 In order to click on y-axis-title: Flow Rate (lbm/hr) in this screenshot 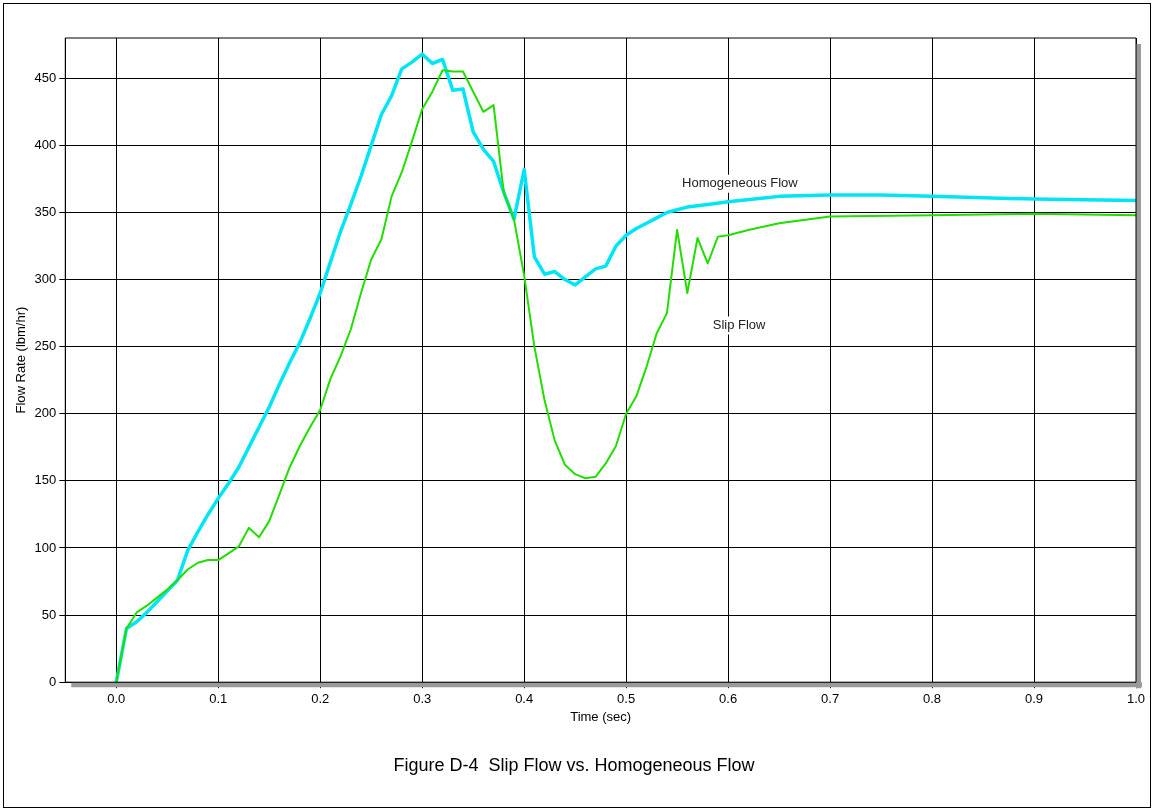, I will do `click(21, 360)`.